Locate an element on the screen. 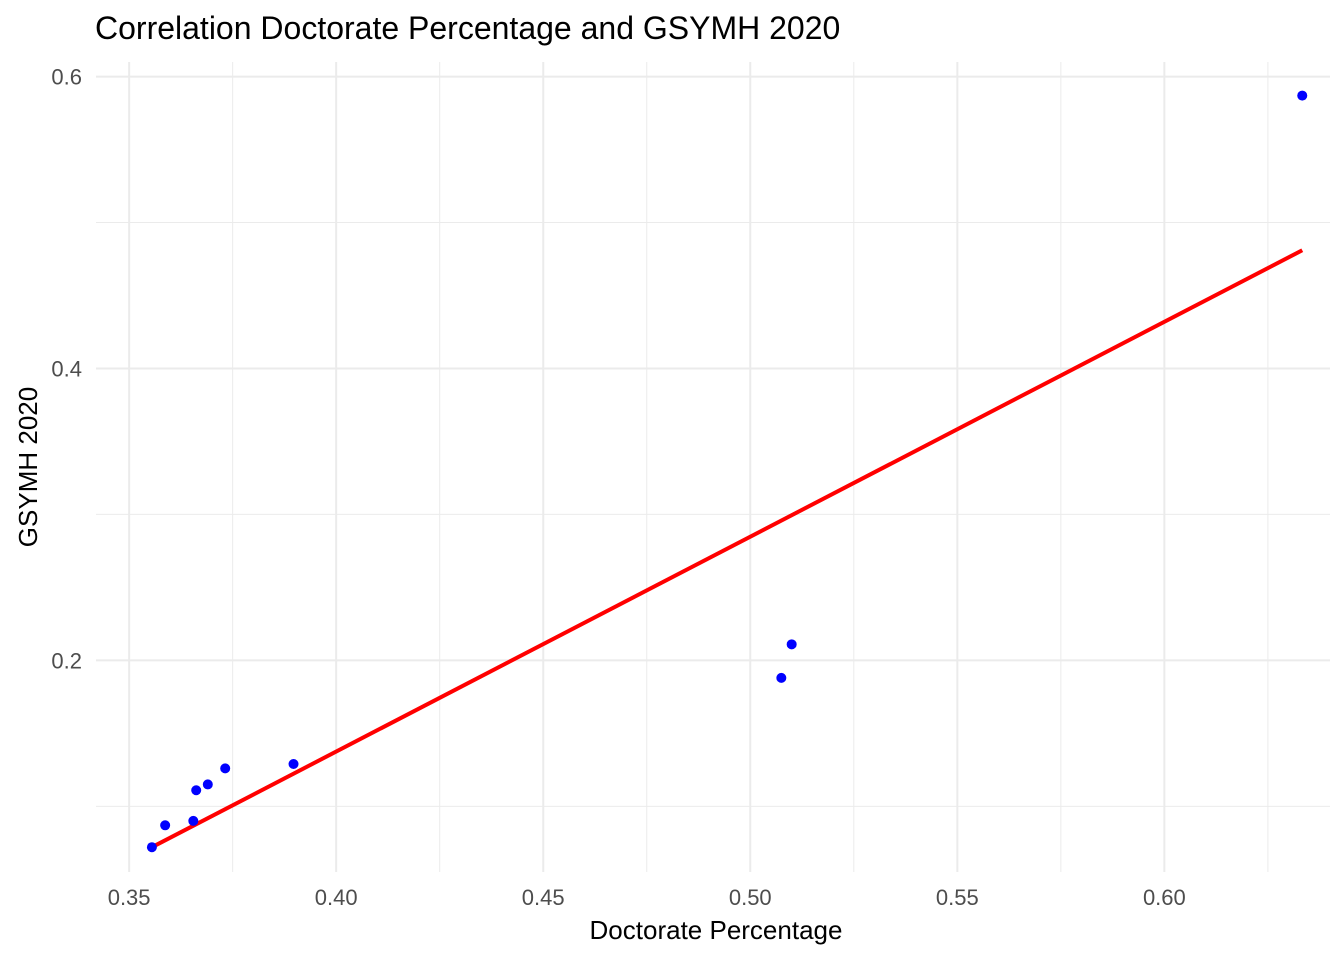 The width and height of the screenshot is (1344, 960). x-tick-label: 0.35 is located at coordinates (129, 897).